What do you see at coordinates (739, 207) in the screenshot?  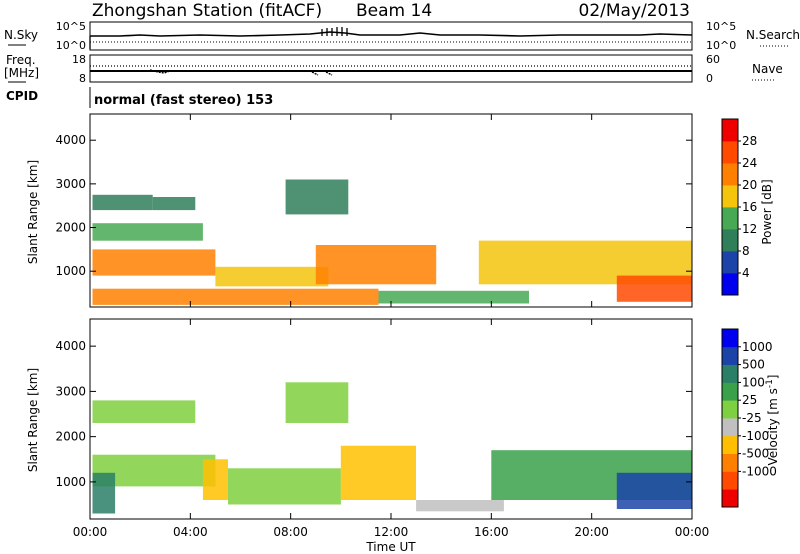 I see `power-colorbar: 28 24 20 16 12 8 4` at bounding box center [739, 207].